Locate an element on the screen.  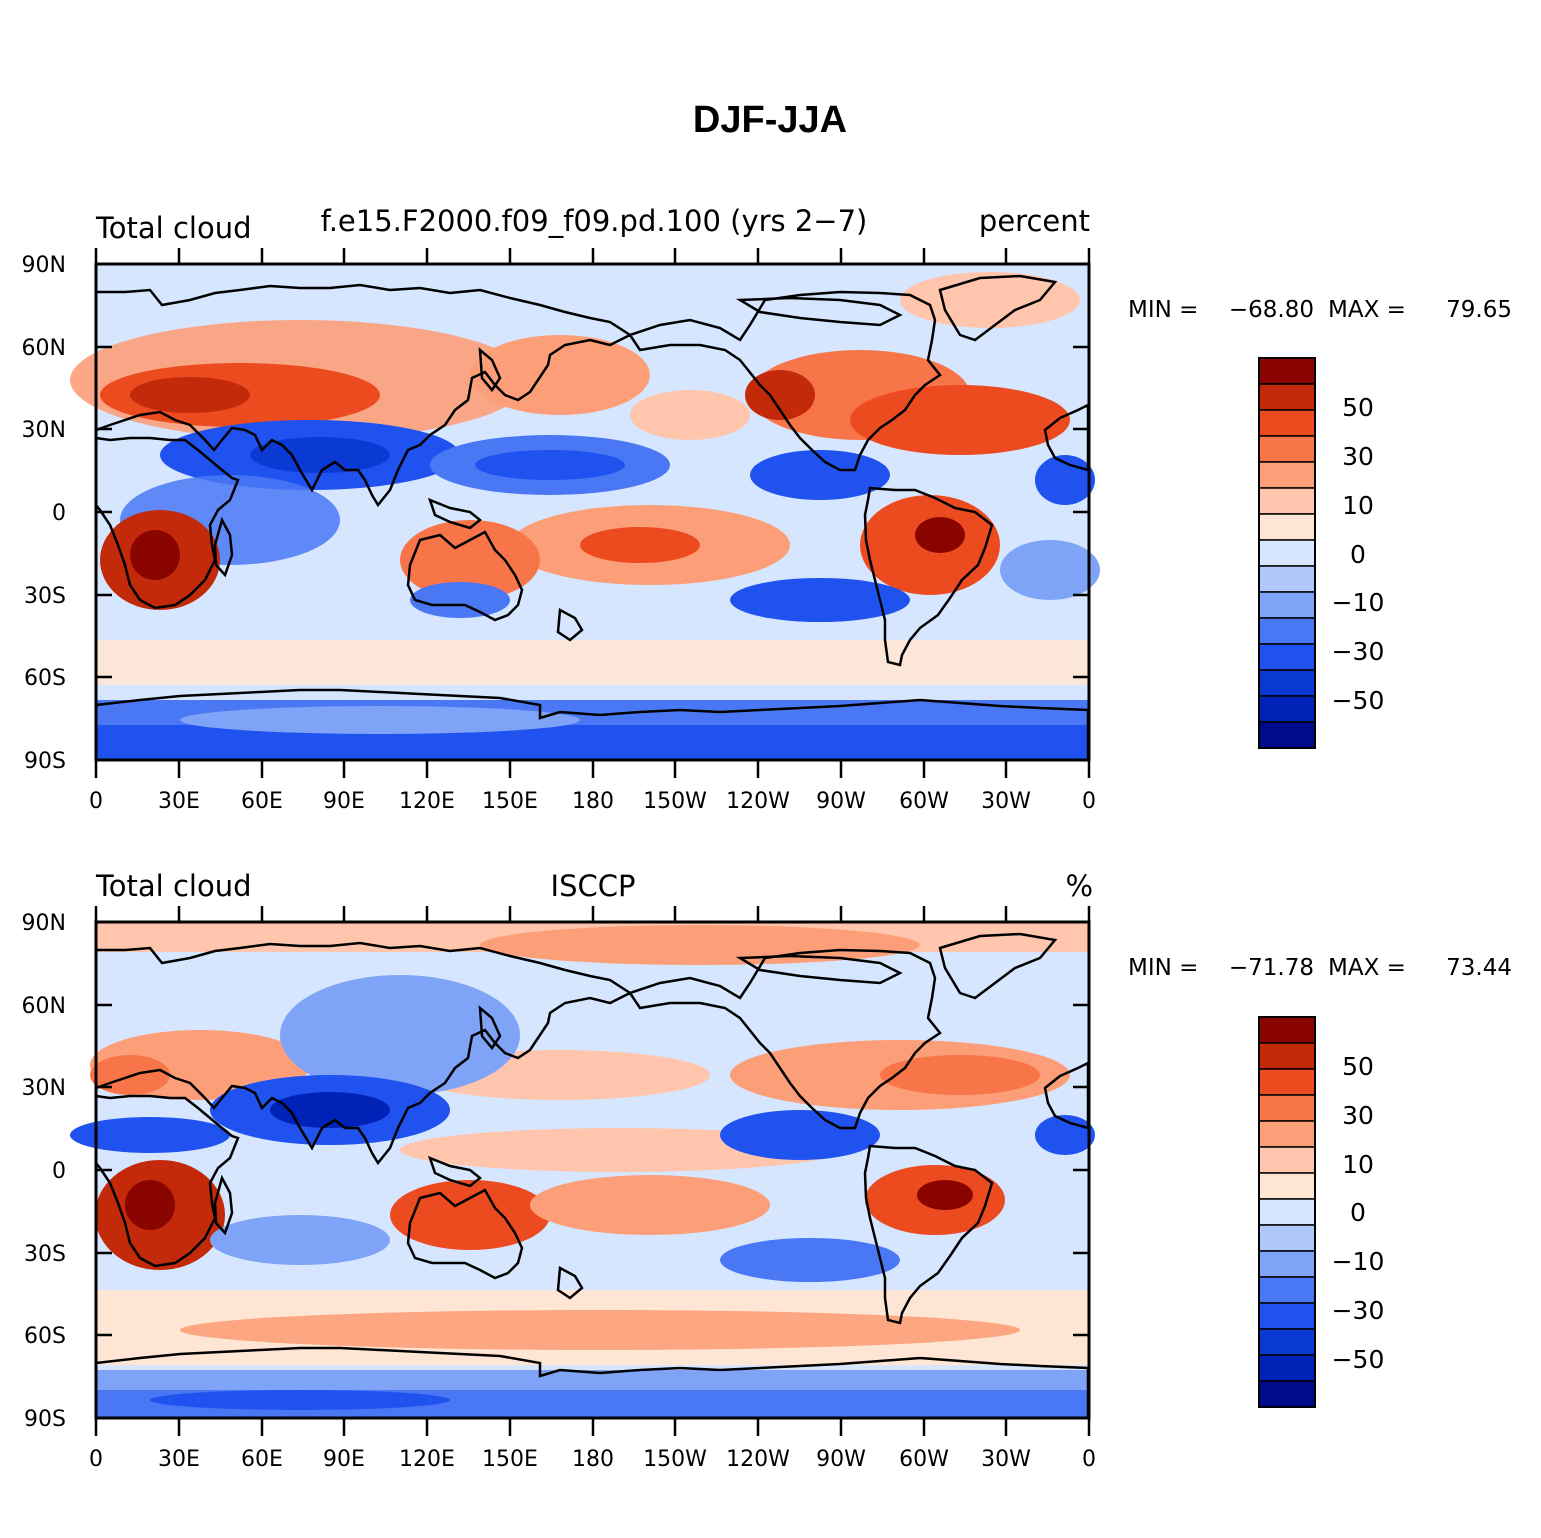
min-value: −68.80 is located at coordinates (1271, 310).